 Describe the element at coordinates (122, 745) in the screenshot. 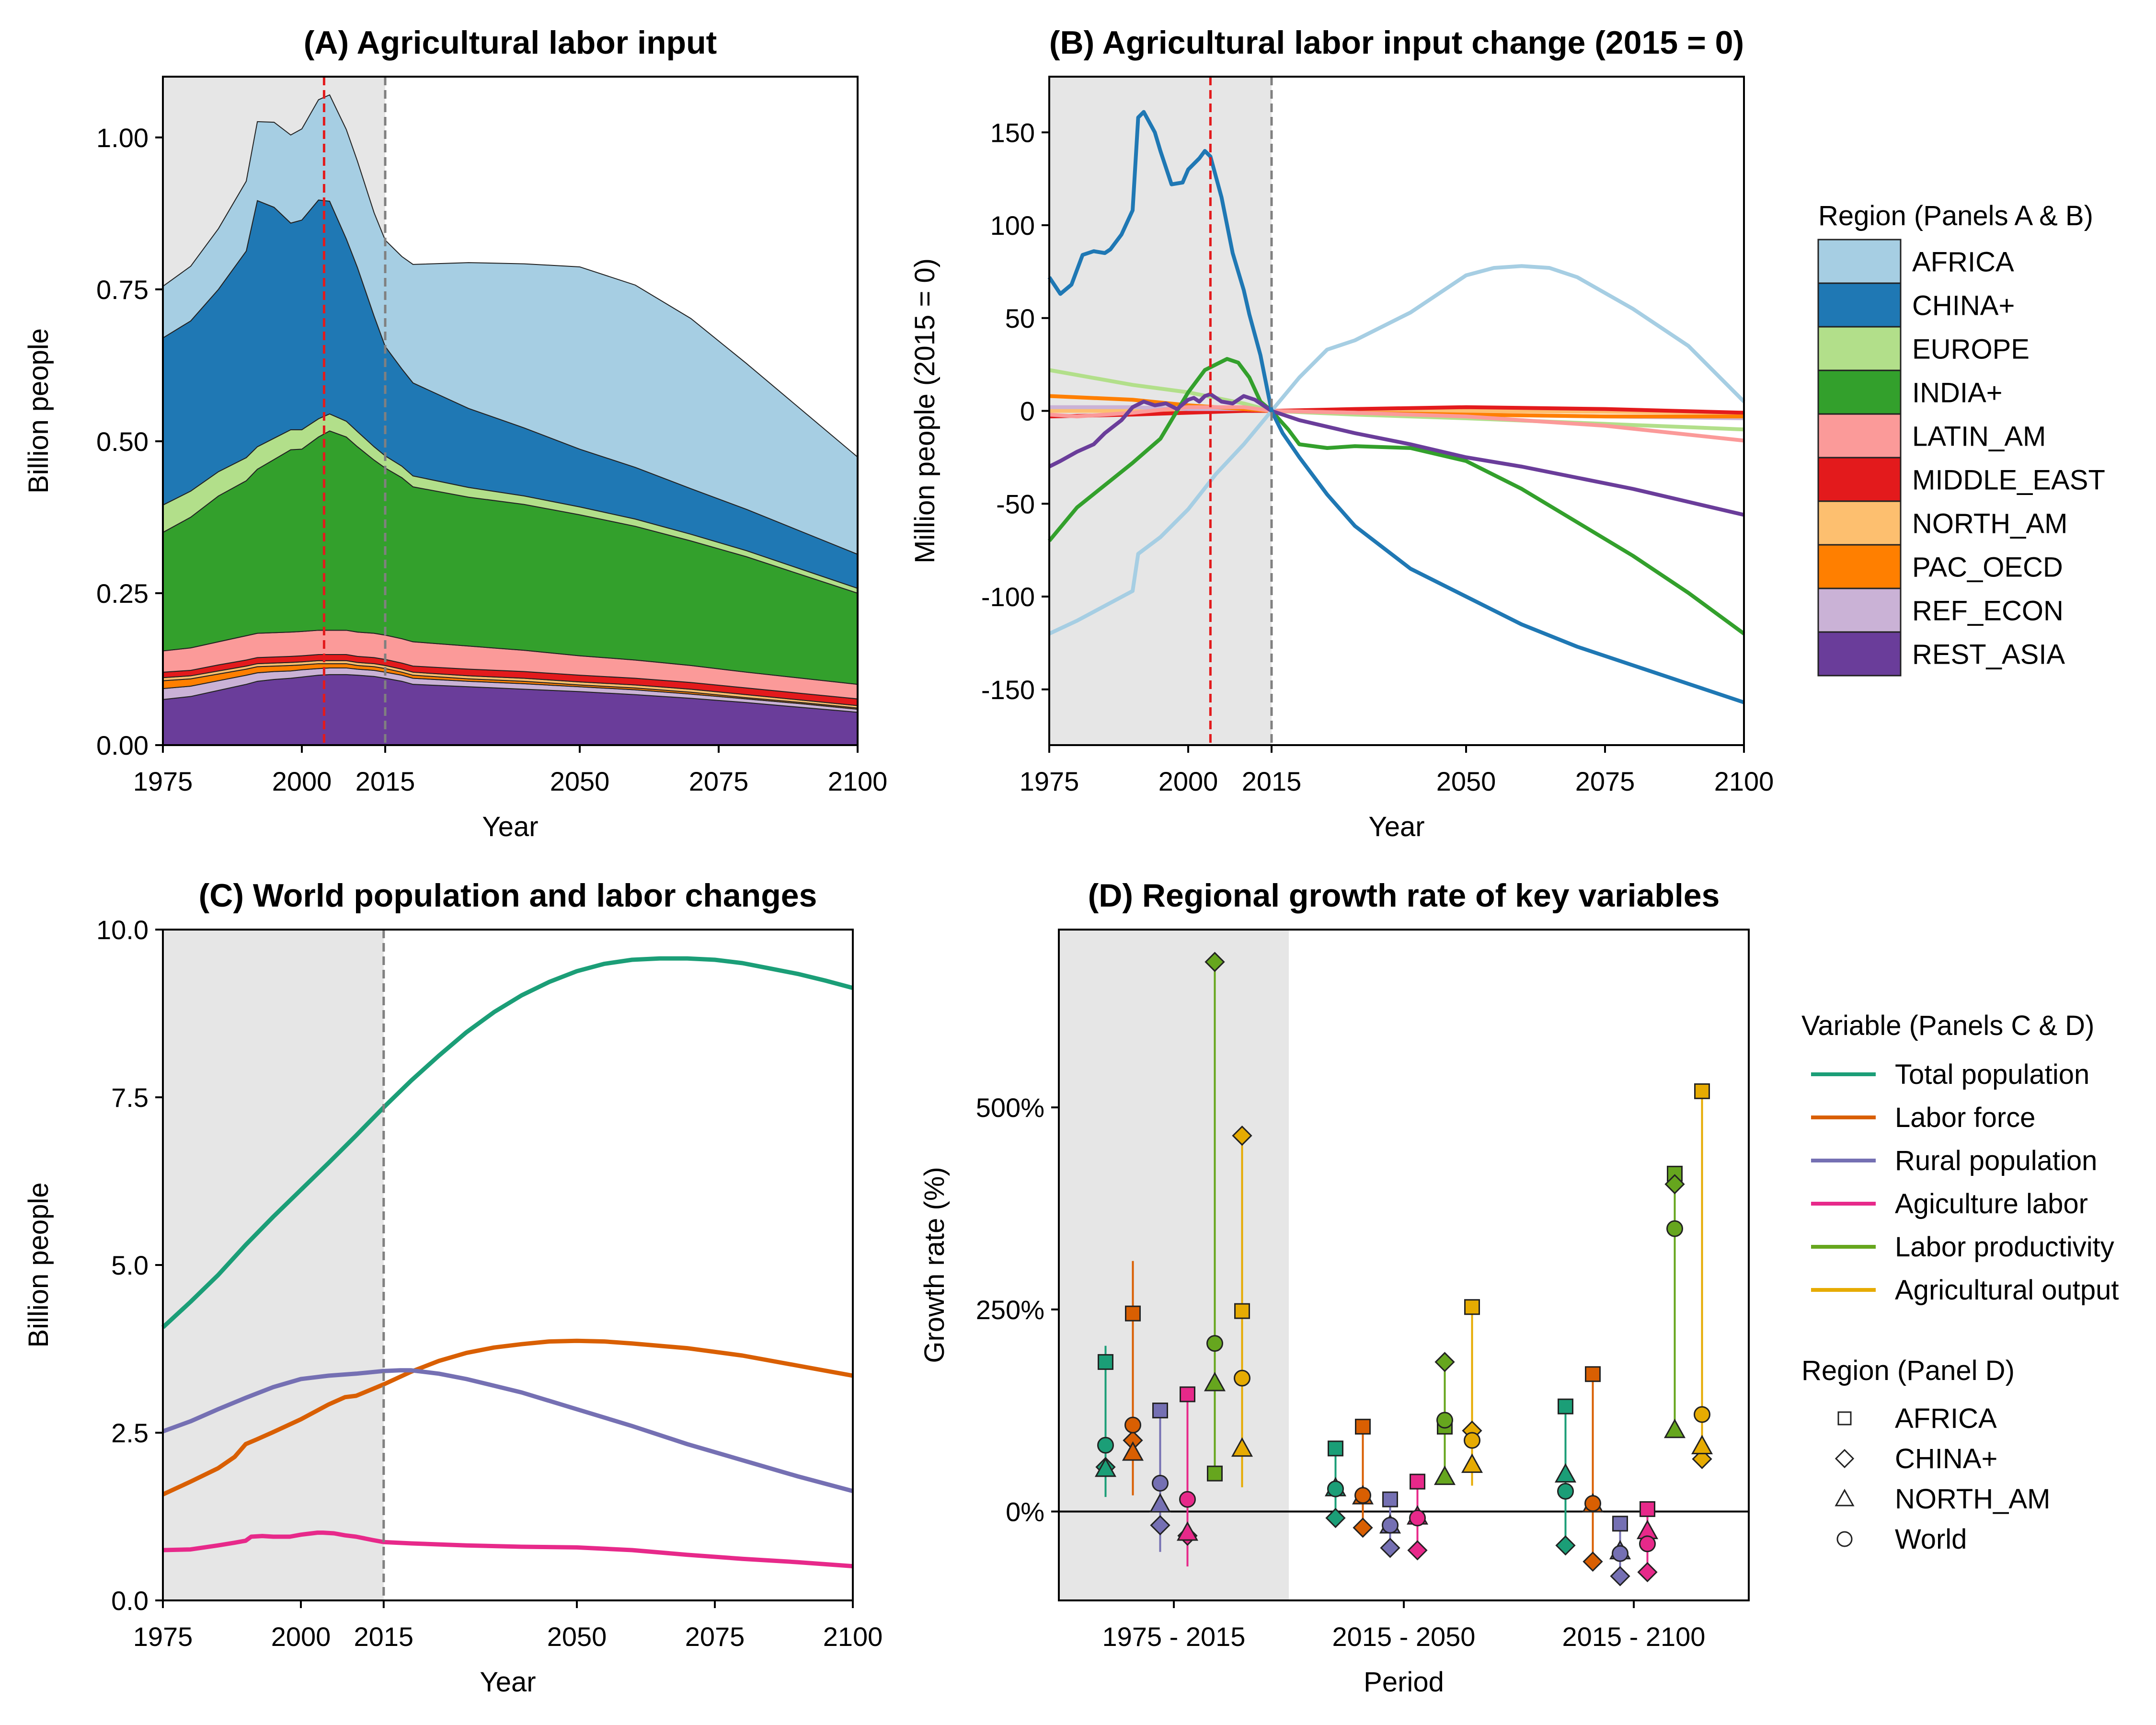

I see `y-tick-label: 0.00` at that location.